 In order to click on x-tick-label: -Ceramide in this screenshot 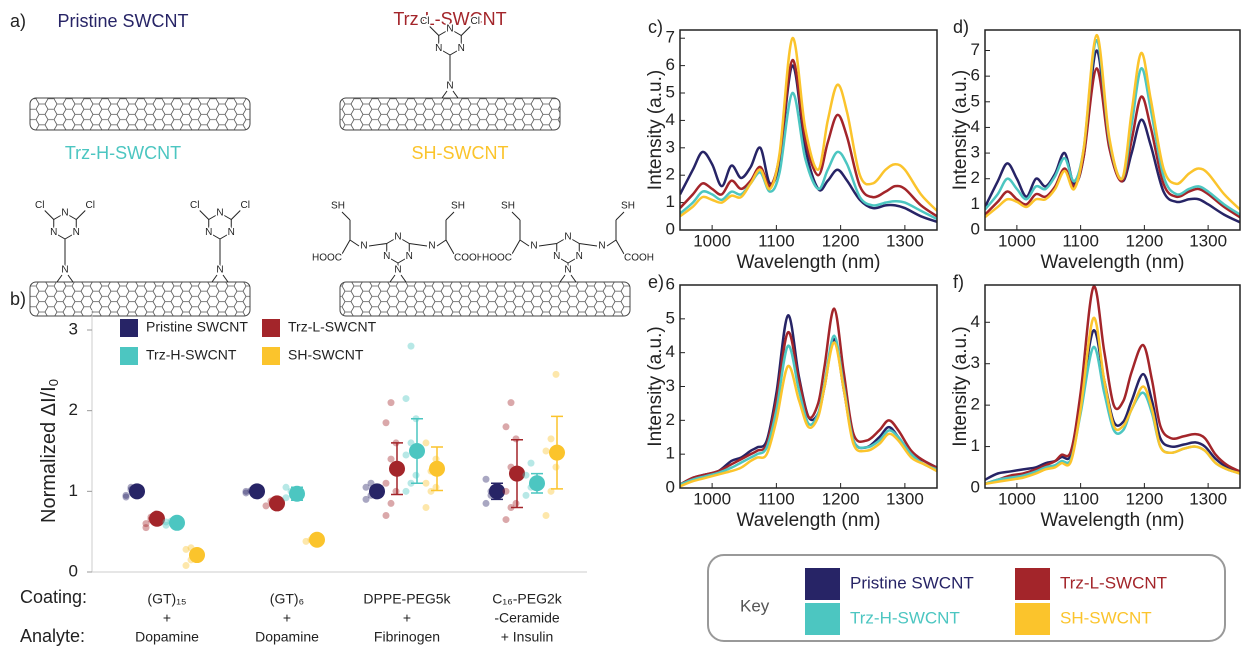, I will do `click(527, 618)`.